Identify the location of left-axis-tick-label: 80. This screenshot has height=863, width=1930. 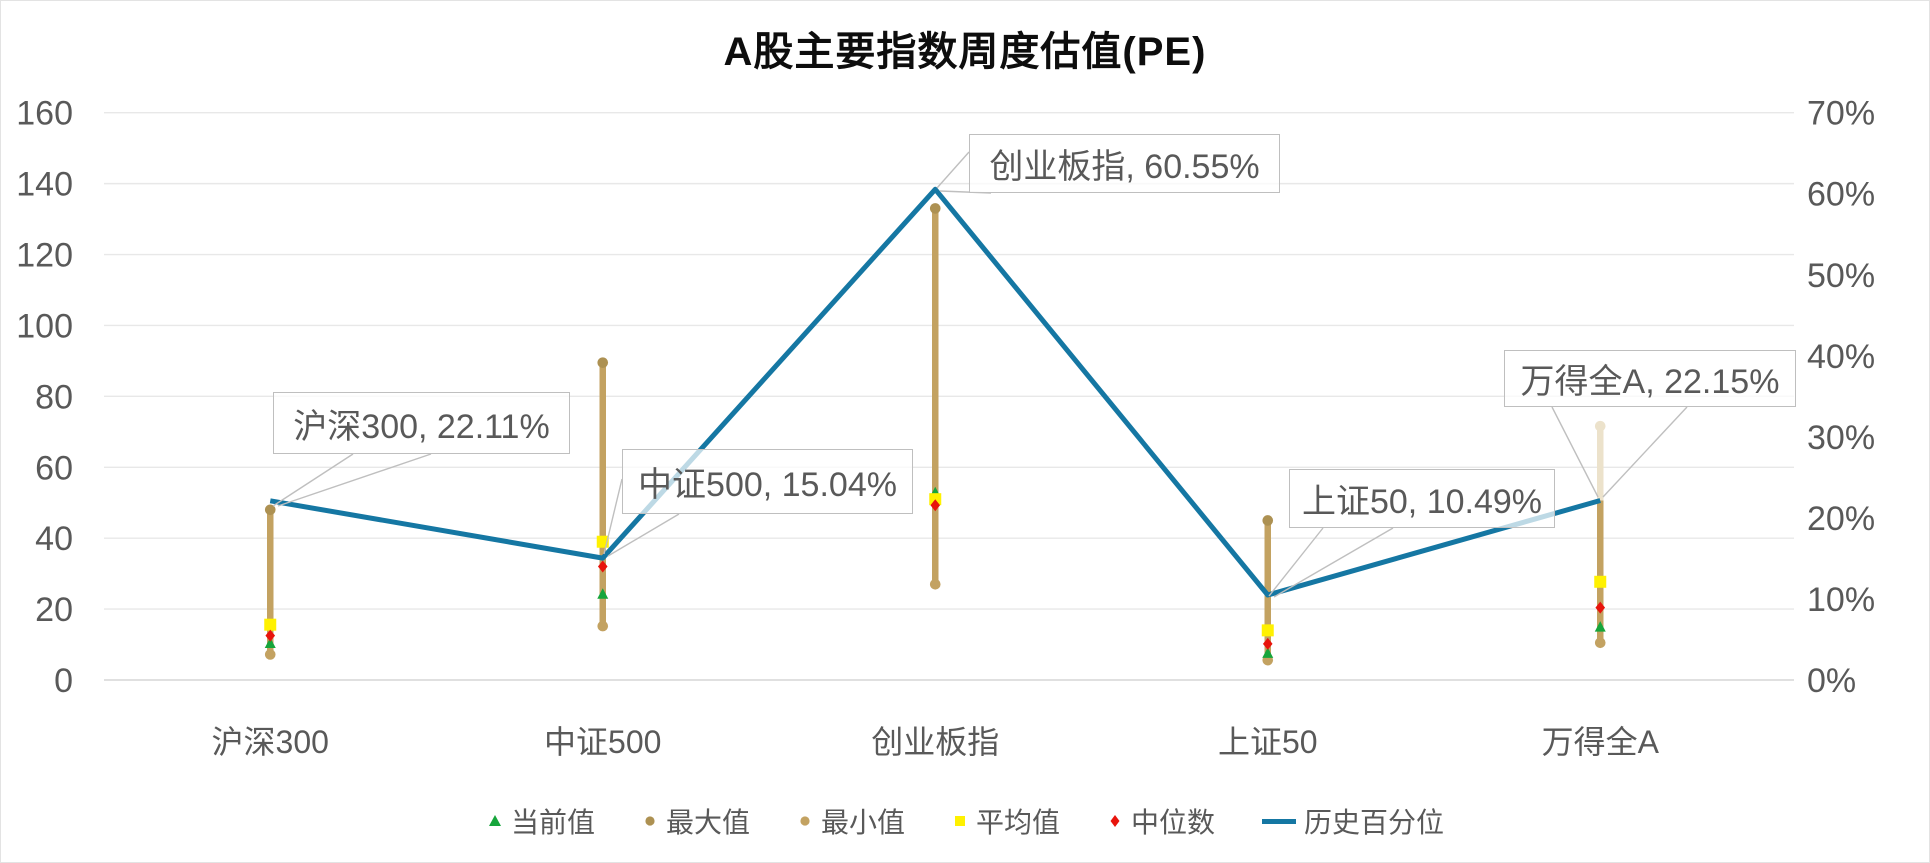
(54, 397).